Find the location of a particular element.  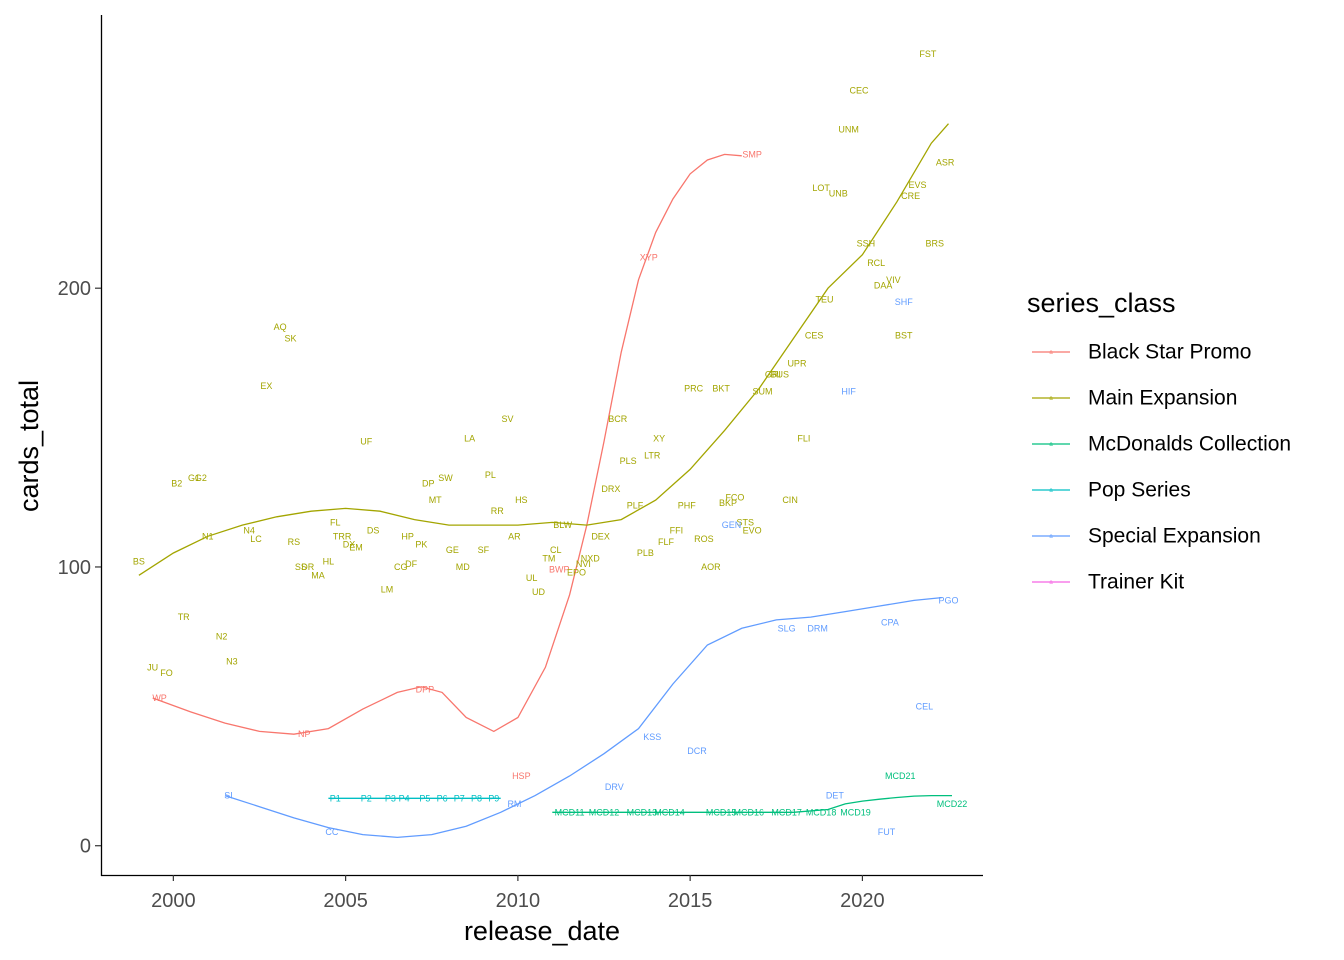

point-label: PRC is located at coordinates (694, 389).